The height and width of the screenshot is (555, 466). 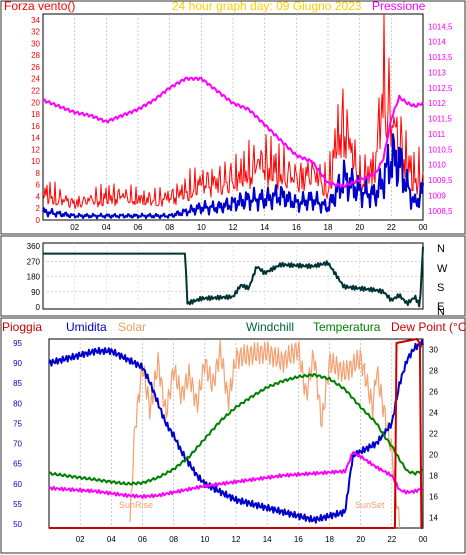 I want to click on right-tick-label: 26, so click(x=433, y=392).